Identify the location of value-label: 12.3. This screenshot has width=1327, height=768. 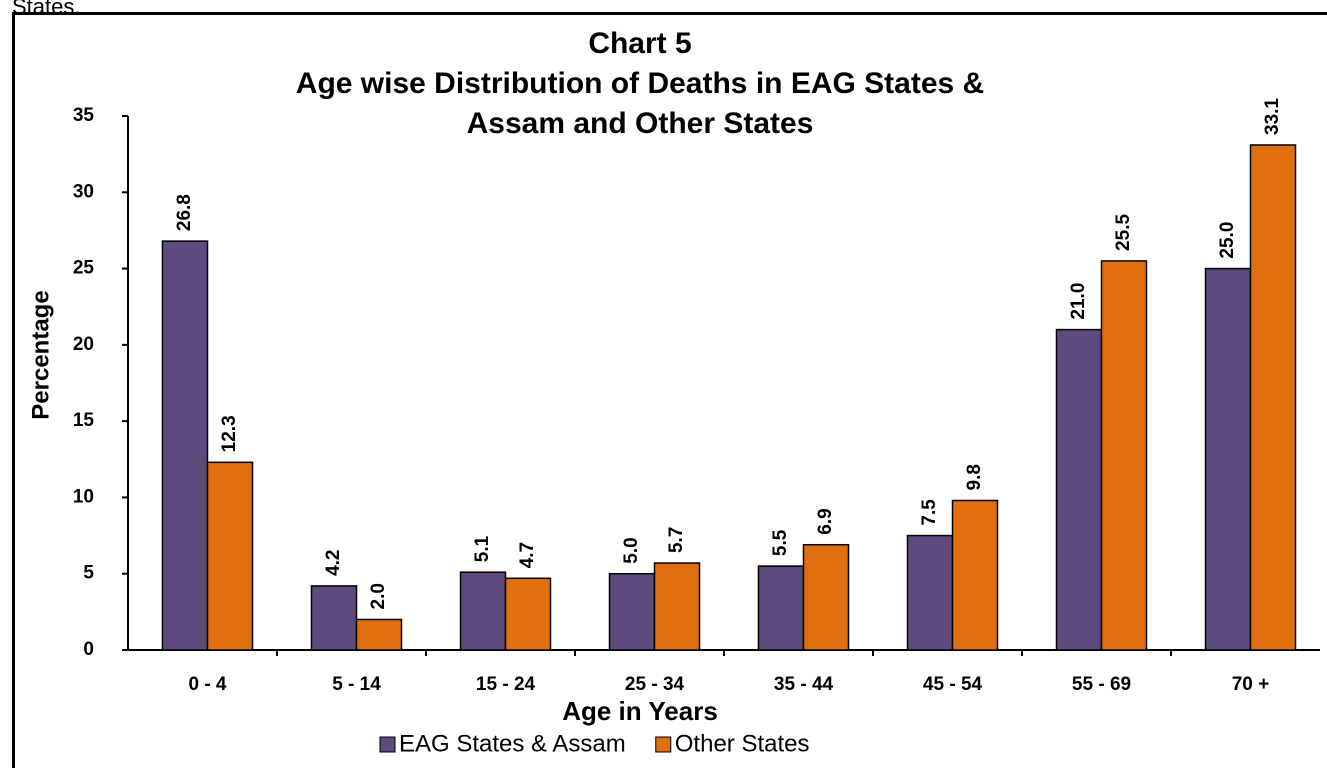
(229, 433).